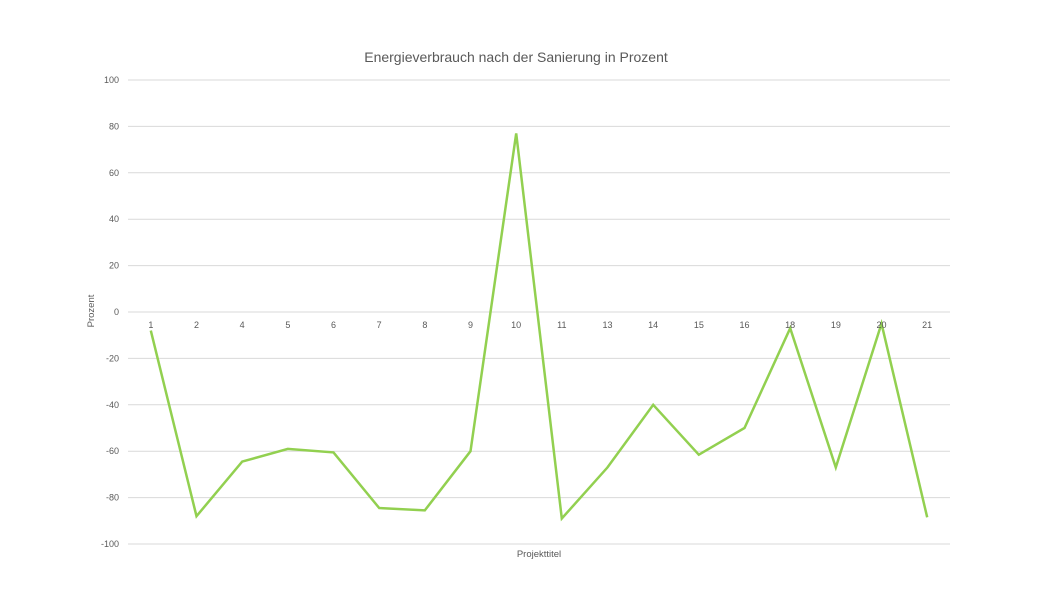 The image size is (1060, 601). Describe the element at coordinates (114, 173) in the screenshot. I see `y-tick-label: 60` at that location.